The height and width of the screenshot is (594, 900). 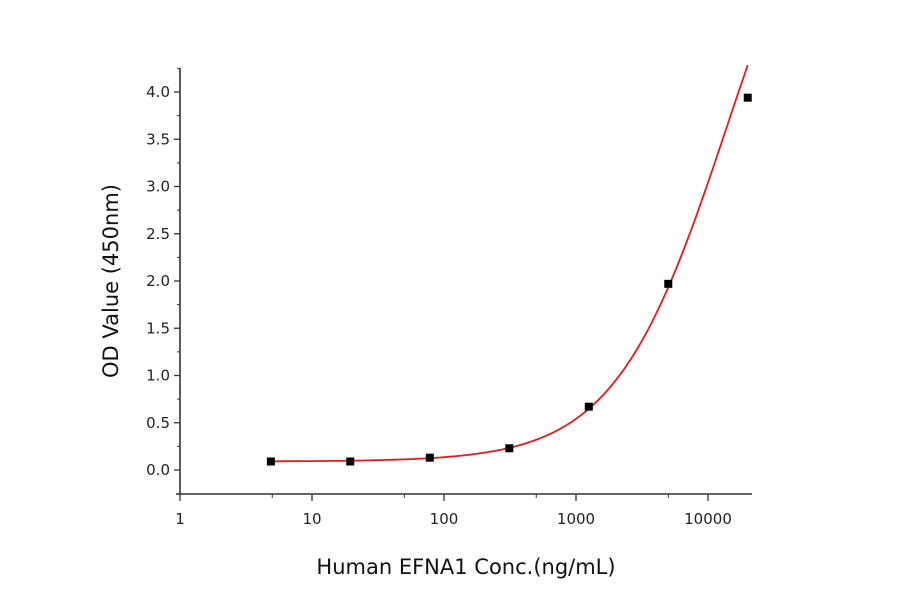 What do you see at coordinates (576, 519) in the screenshot?
I see `x-tick-label: 1000` at bounding box center [576, 519].